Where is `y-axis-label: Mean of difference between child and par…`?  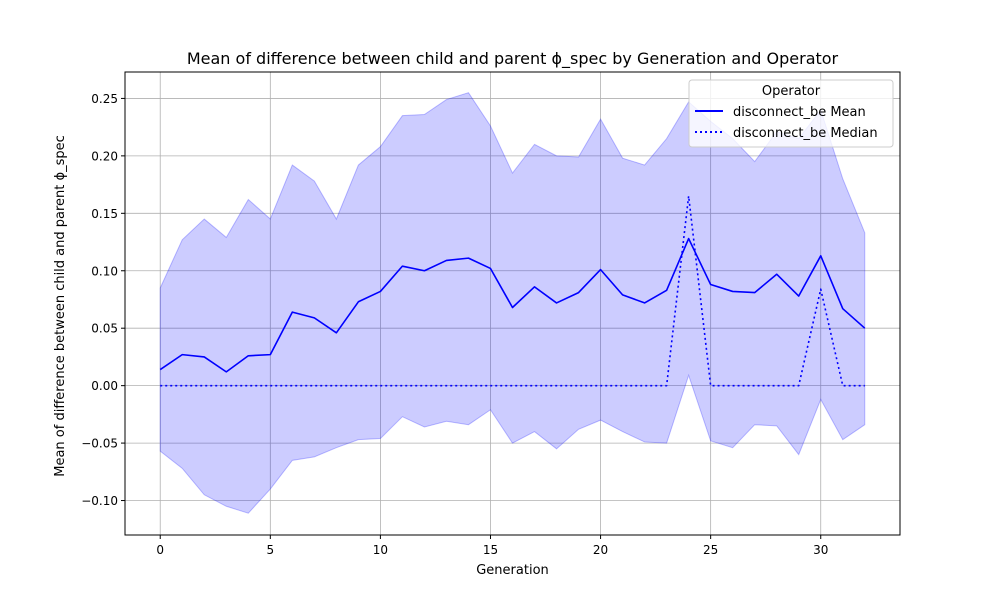 y-axis-label: Mean of difference between child and par… is located at coordinates (60, 306).